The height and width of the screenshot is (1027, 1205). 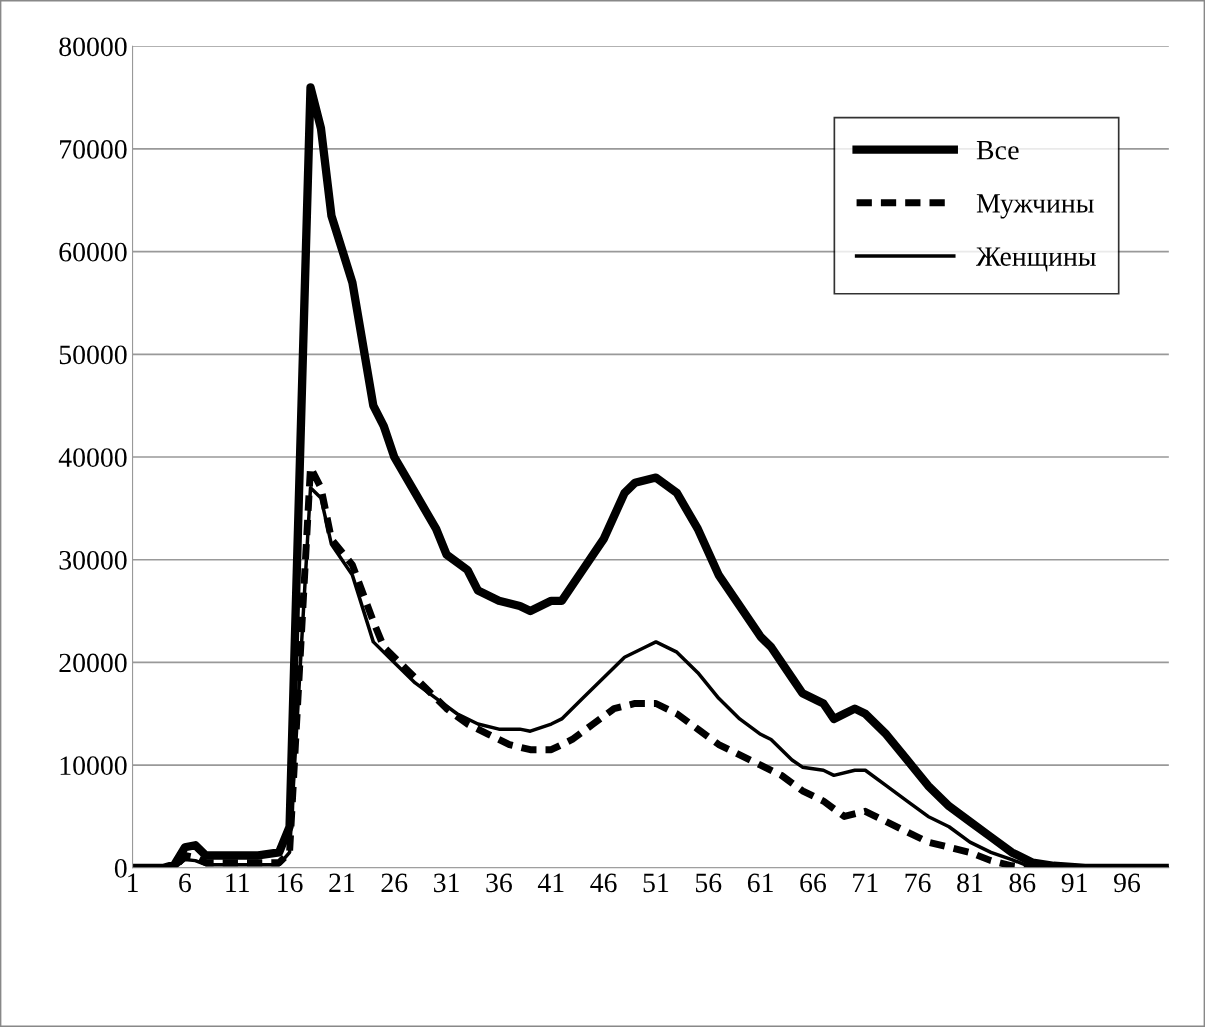 What do you see at coordinates (93, 663) in the screenshot?
I see `y-tick-label: 20000` at bounding box center [93, 663].